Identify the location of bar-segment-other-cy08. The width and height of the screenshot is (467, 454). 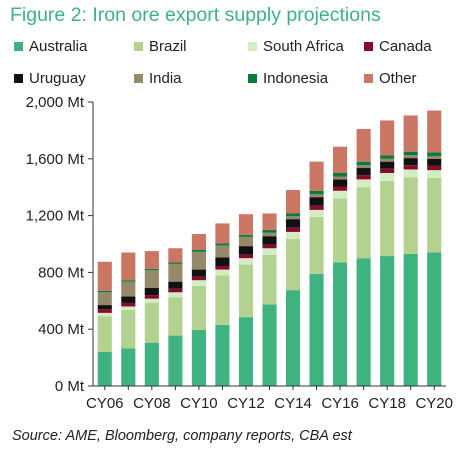
(151, 260).